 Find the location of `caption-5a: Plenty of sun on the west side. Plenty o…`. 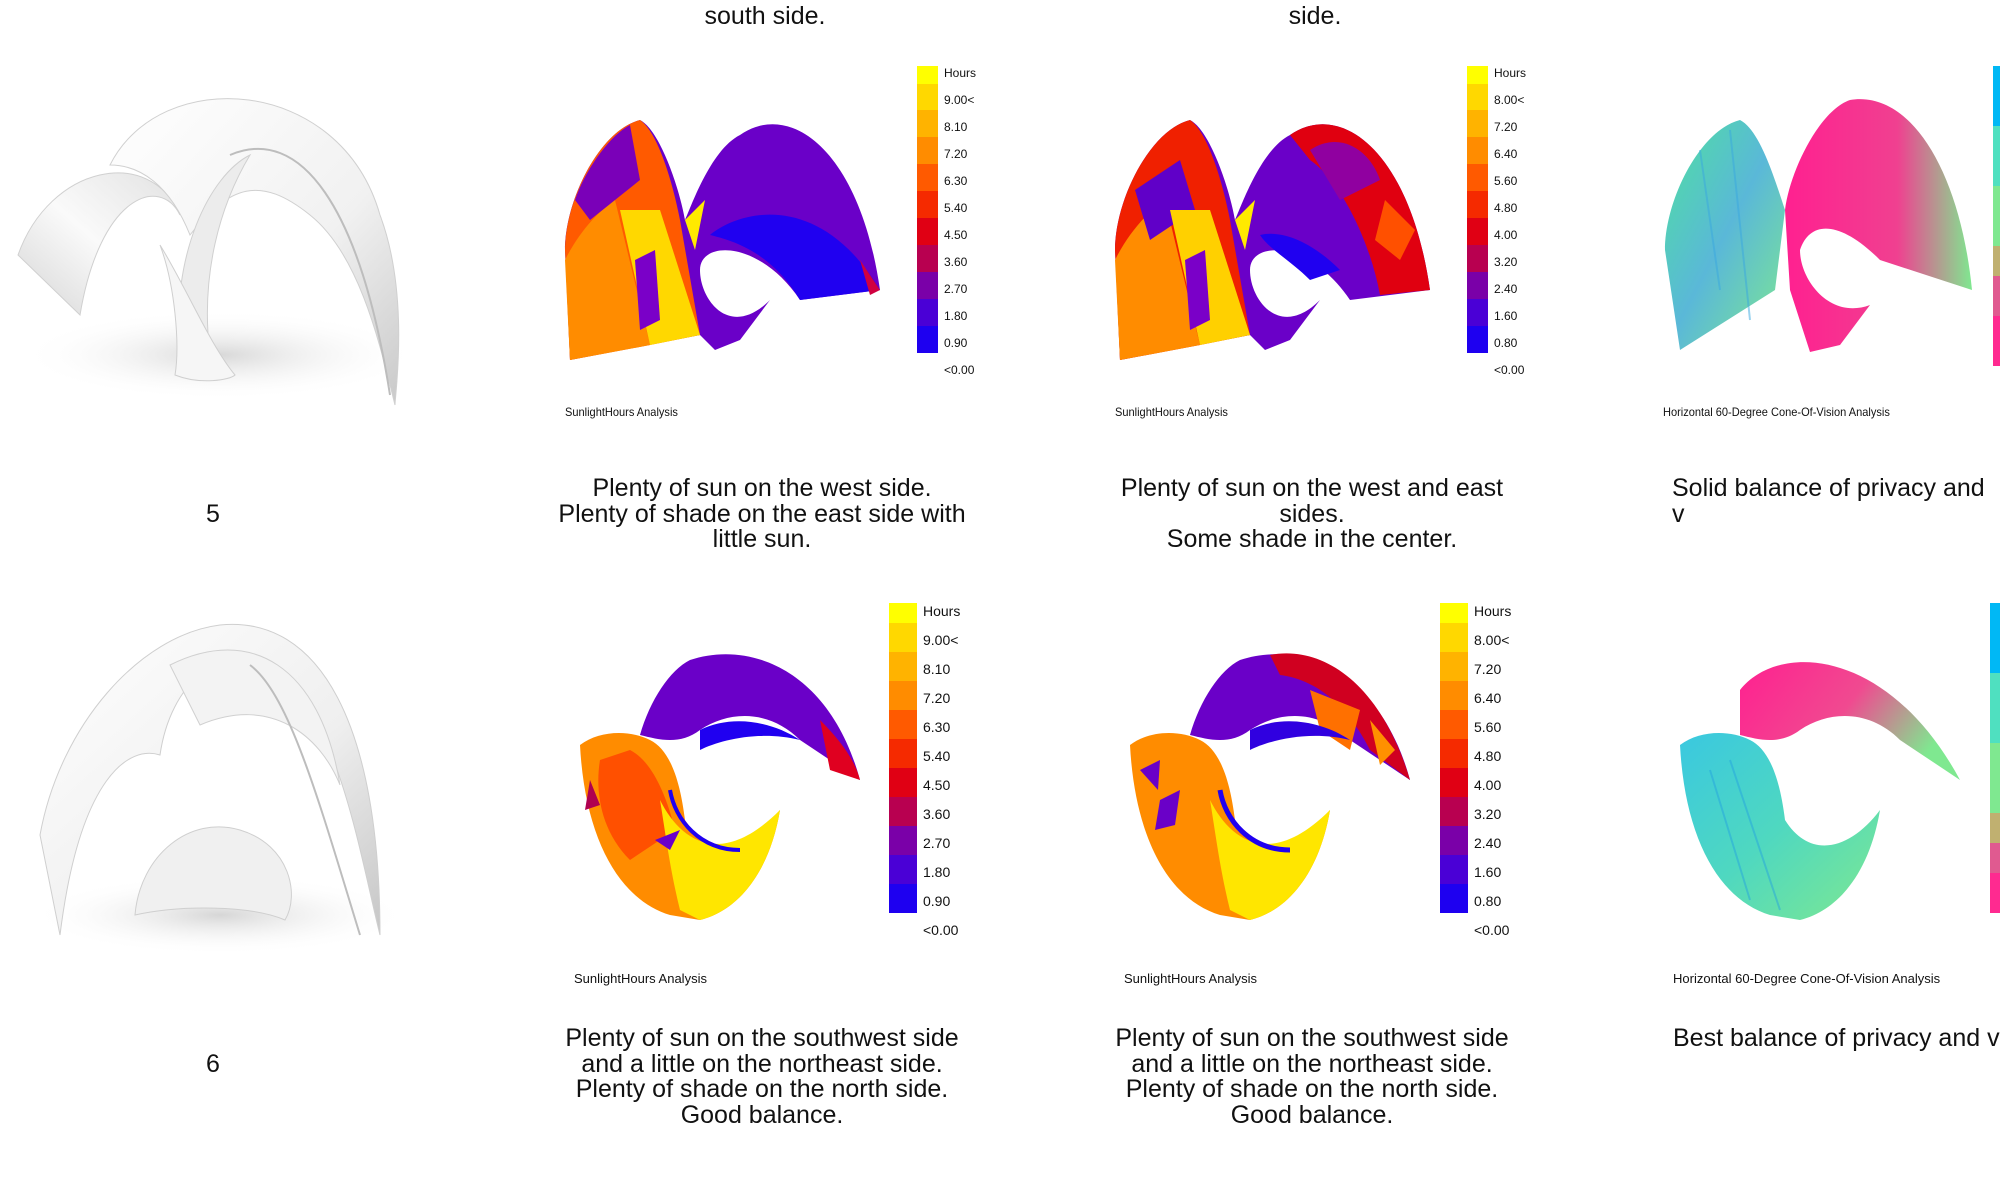

caption-5a: Plenty of sun on the west side. Plenty o… is located at coordinates (762, 513).